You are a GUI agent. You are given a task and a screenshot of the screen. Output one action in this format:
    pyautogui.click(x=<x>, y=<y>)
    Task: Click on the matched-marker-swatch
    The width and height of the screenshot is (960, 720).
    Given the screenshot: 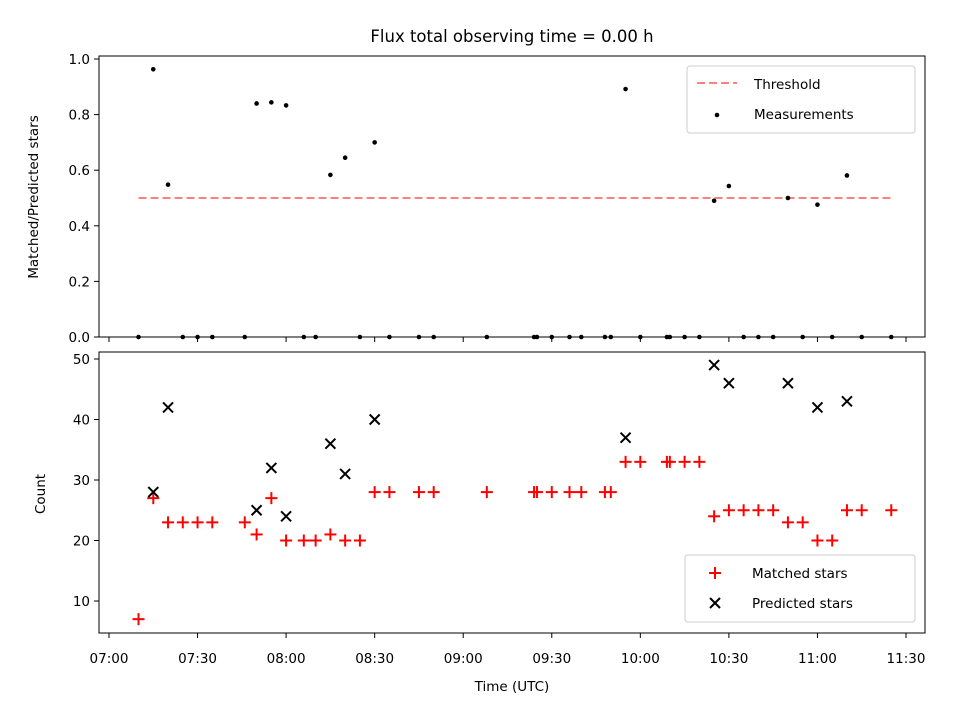 What is the action you would take?
    pyautogui.click(x=715, y=573)
    